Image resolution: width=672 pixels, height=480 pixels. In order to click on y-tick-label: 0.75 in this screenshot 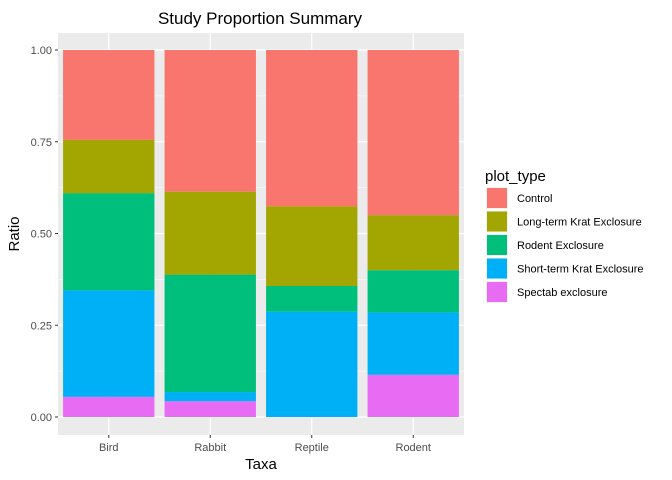, I will do `click(41, 143)`.